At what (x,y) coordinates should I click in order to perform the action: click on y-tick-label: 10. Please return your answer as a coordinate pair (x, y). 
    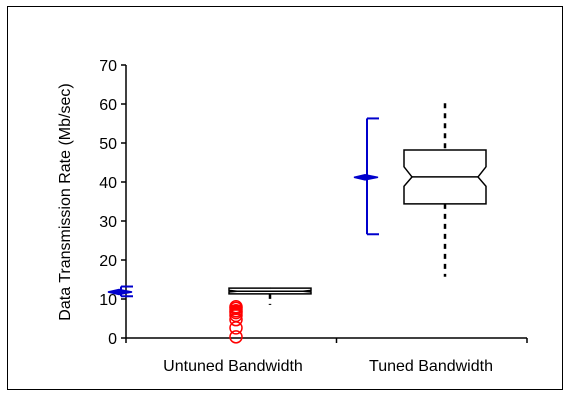
    Looking at the image, I should click on (108, 300).